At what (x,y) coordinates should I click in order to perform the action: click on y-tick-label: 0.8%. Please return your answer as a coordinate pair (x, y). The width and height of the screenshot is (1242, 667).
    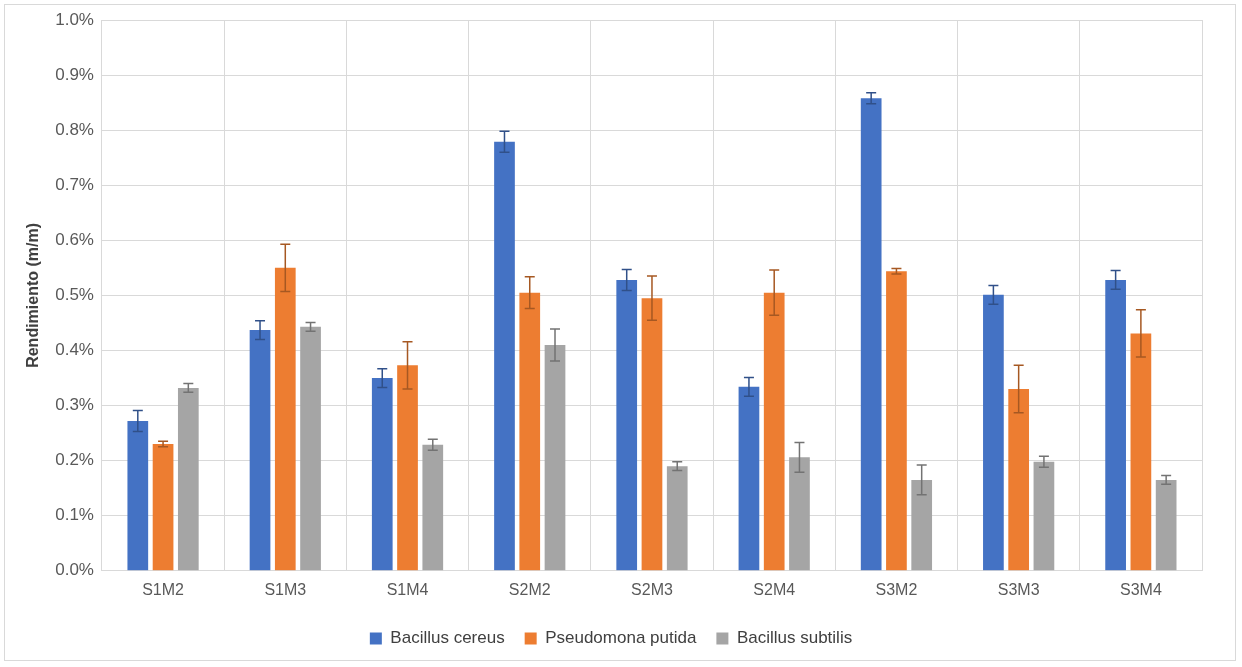
    Looking at the image, I should click on (74, 129).